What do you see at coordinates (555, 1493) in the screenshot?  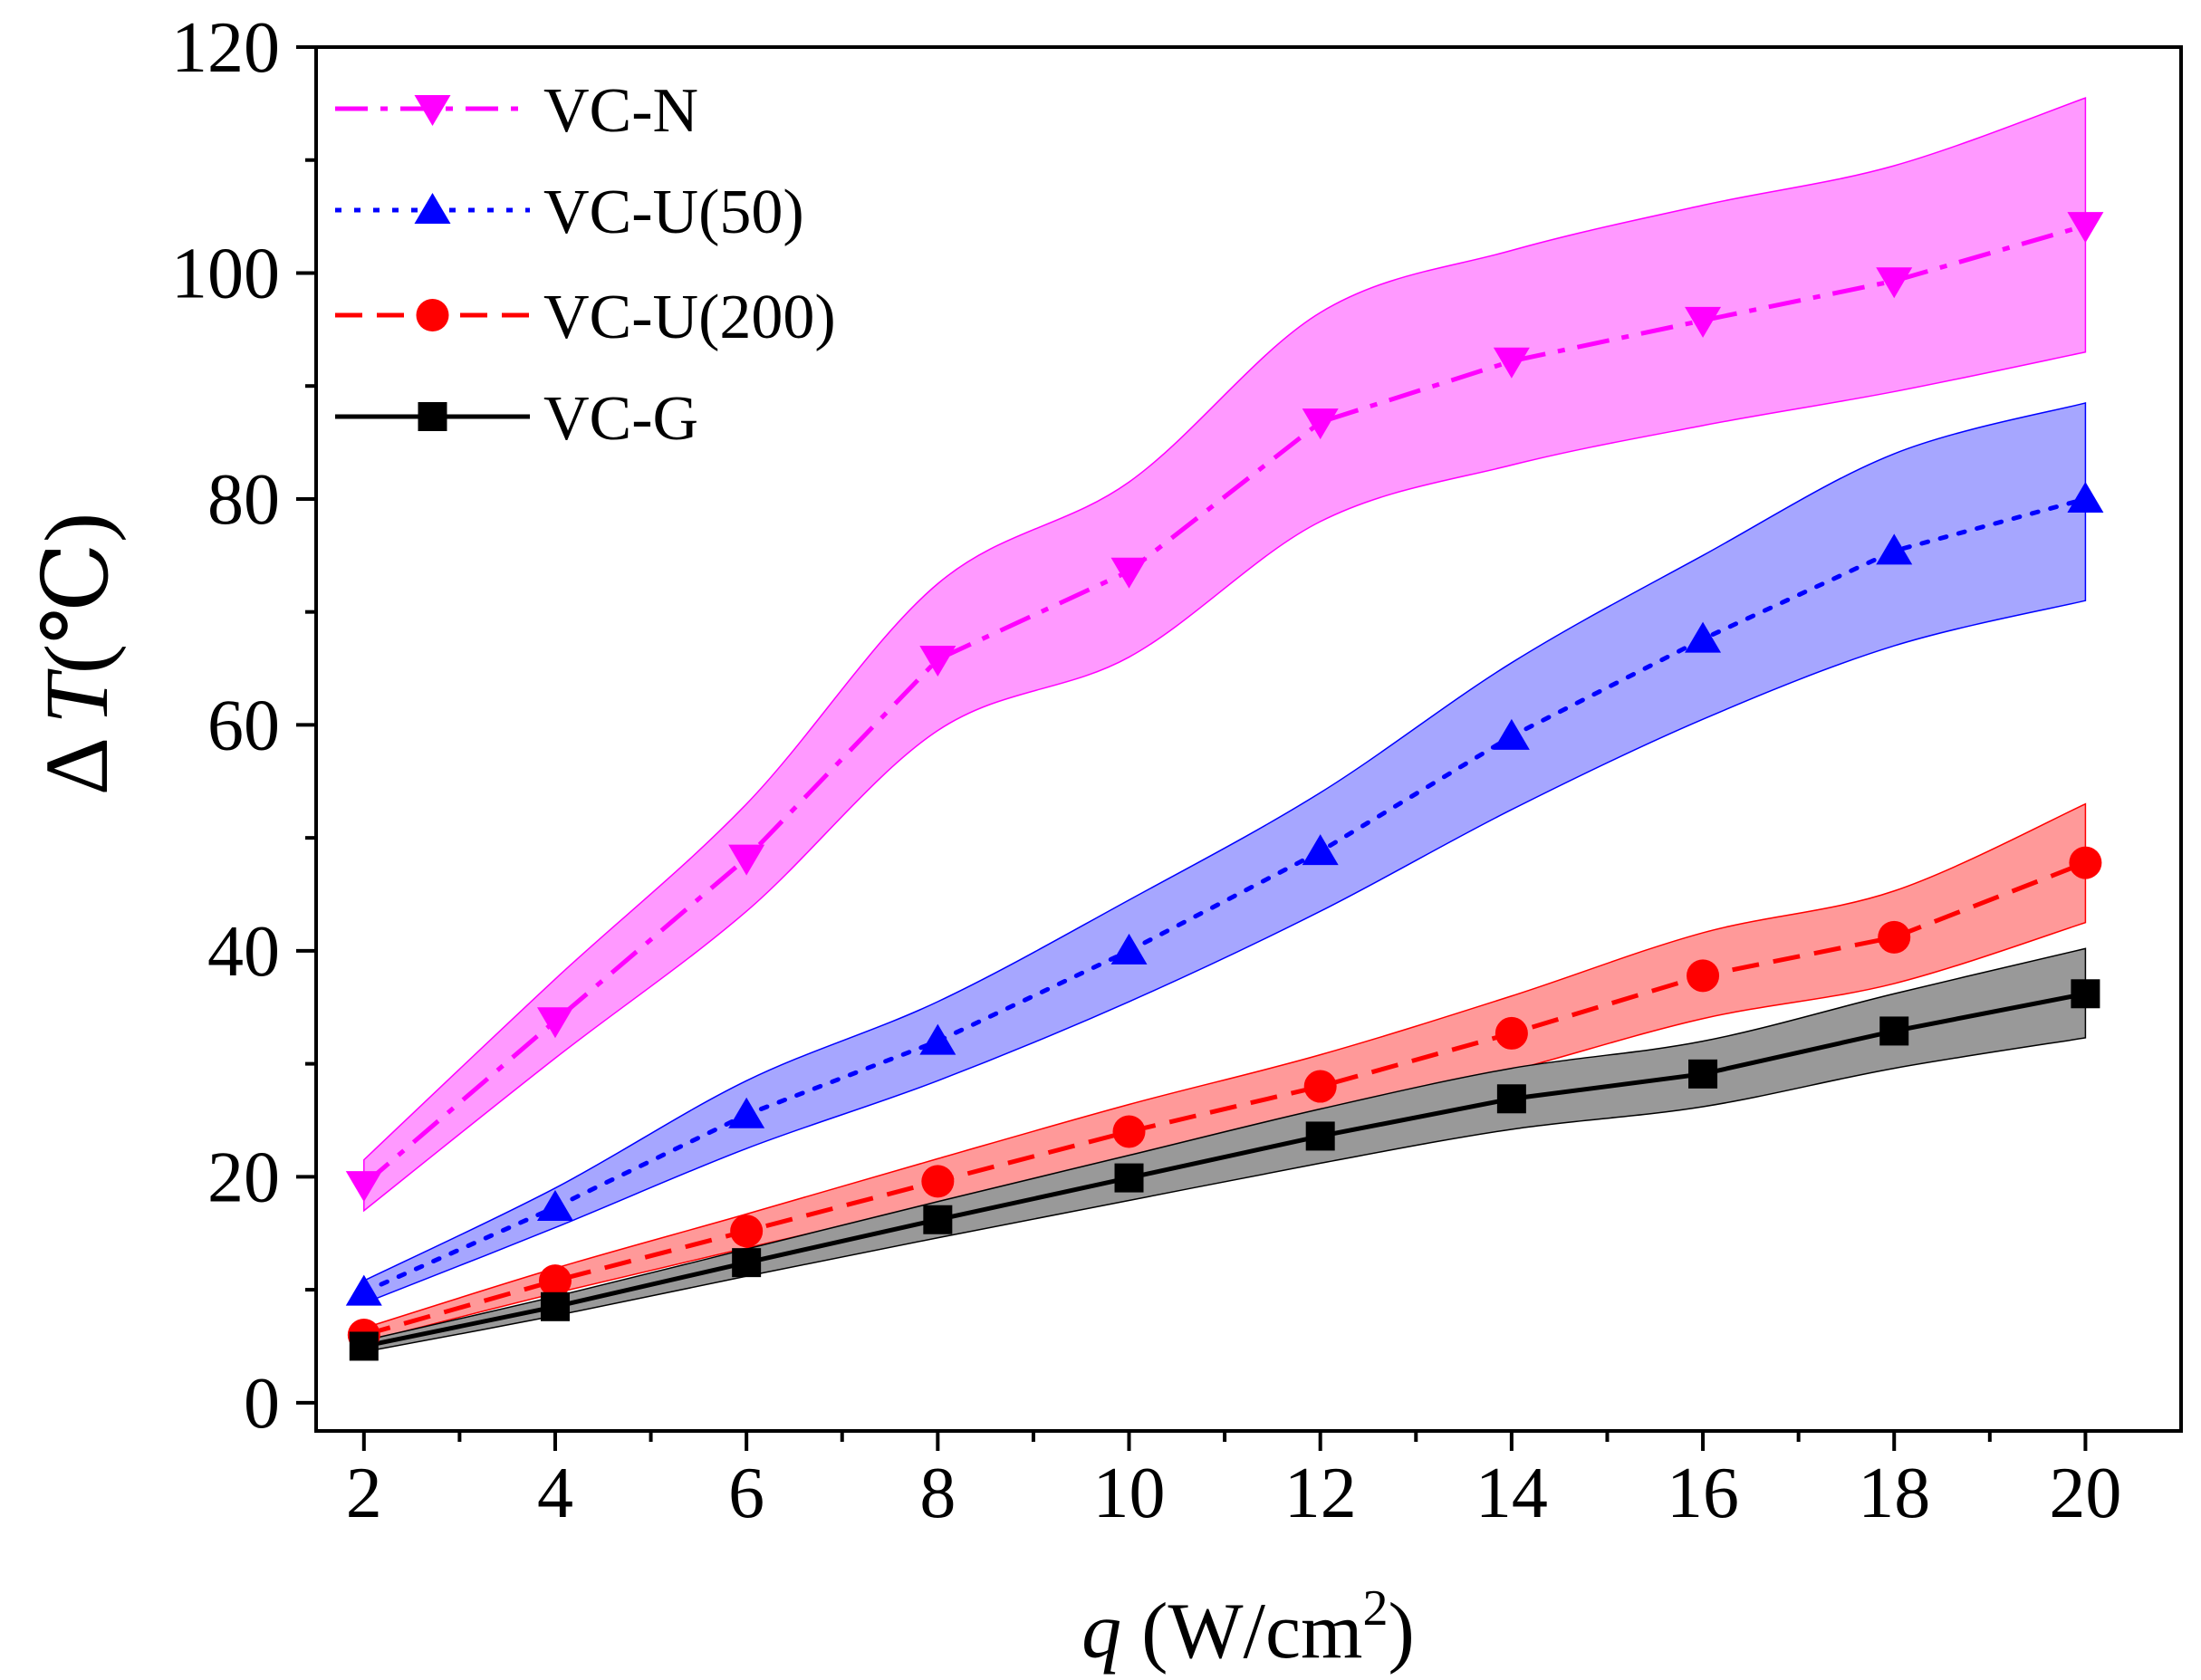 I see `x-tick-label: 4` at bounding box center [555, 1493].